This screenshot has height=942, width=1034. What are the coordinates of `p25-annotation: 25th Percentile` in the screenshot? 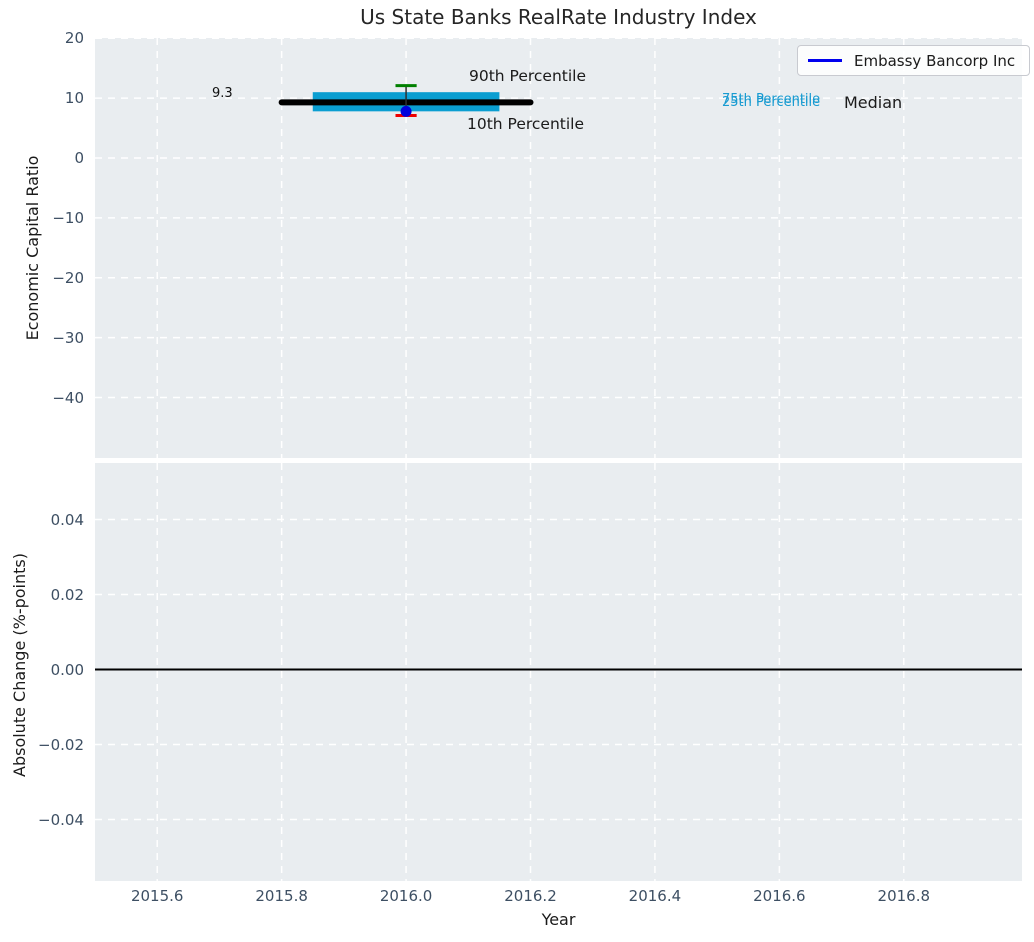 It's located at (771, 102).